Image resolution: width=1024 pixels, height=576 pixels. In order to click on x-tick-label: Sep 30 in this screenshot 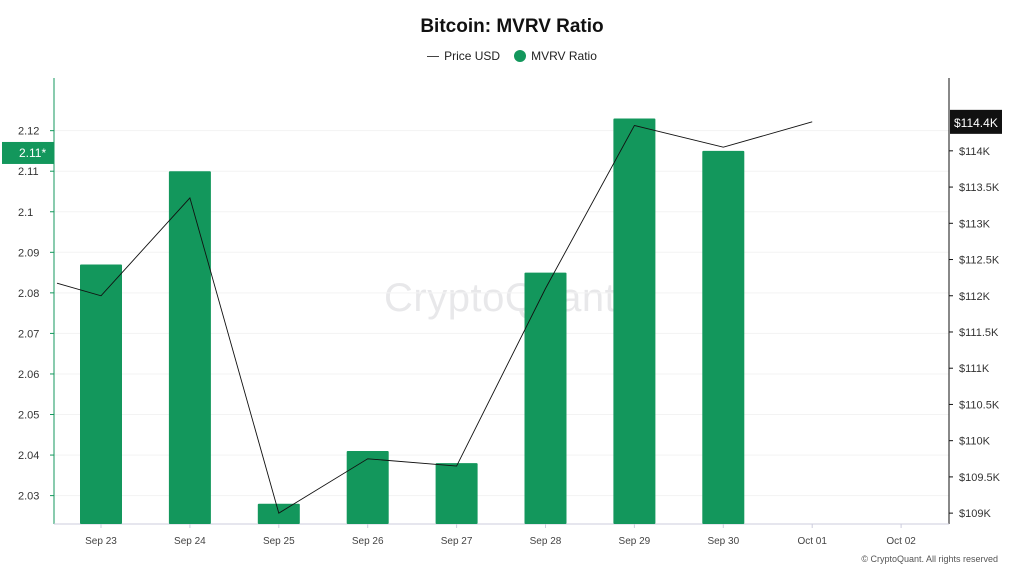, I will do `click(723, 541)`.